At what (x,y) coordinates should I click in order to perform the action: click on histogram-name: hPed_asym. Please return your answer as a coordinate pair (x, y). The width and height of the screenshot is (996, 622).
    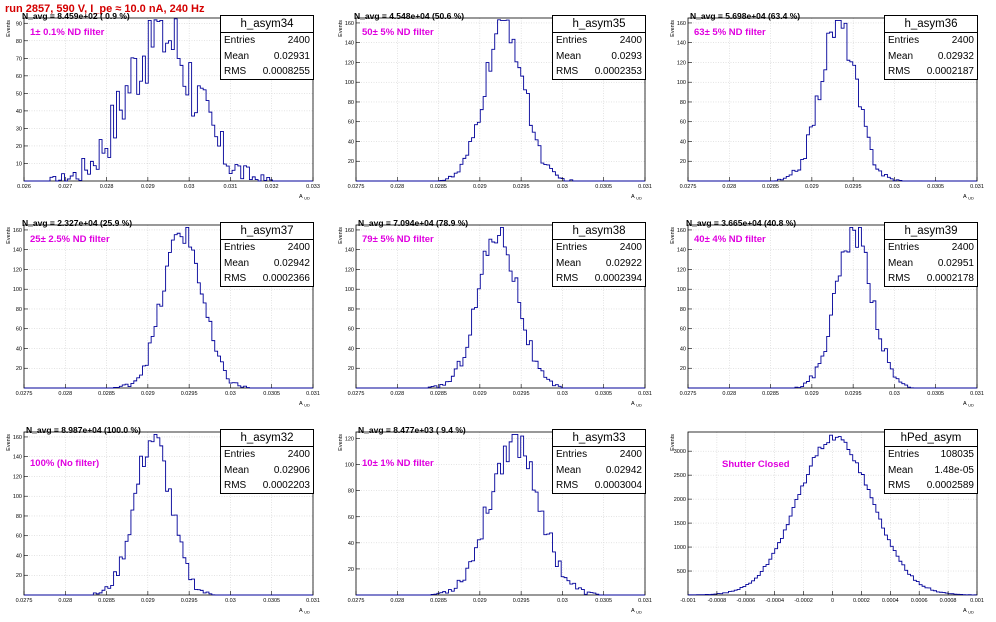
    Looking at the image, I should click on (931, 438).